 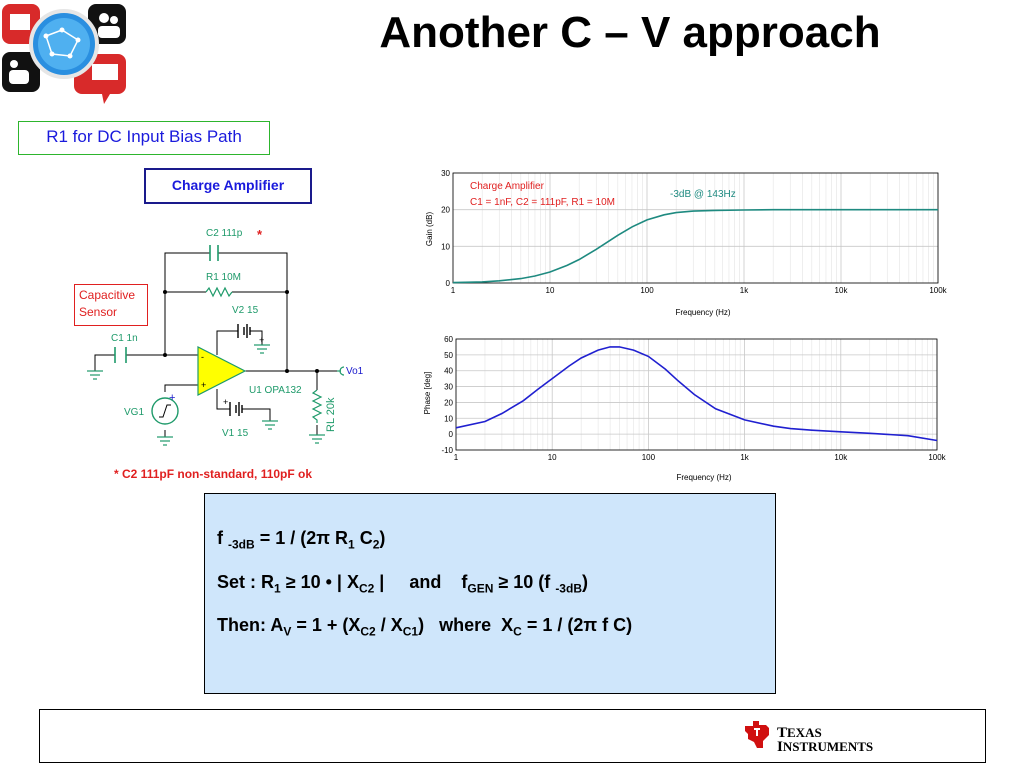 What do you see at coordinates (448, 339) in the screenshot?
I see `y-tick-label: 60` at bounding box center [448, 339].